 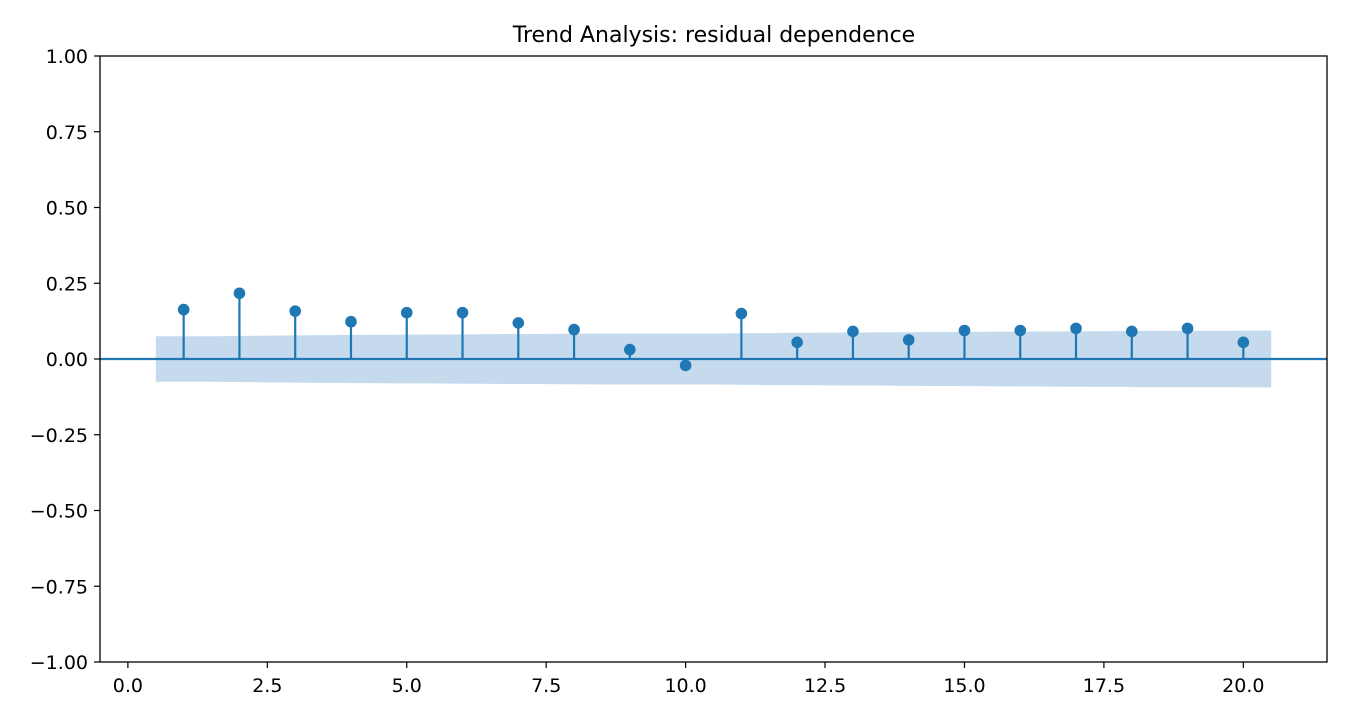 What do you see at coordinates (59, 587) in the screenshot?
I see `y-tick-label: −0.75` at bounding box center [59, 587].